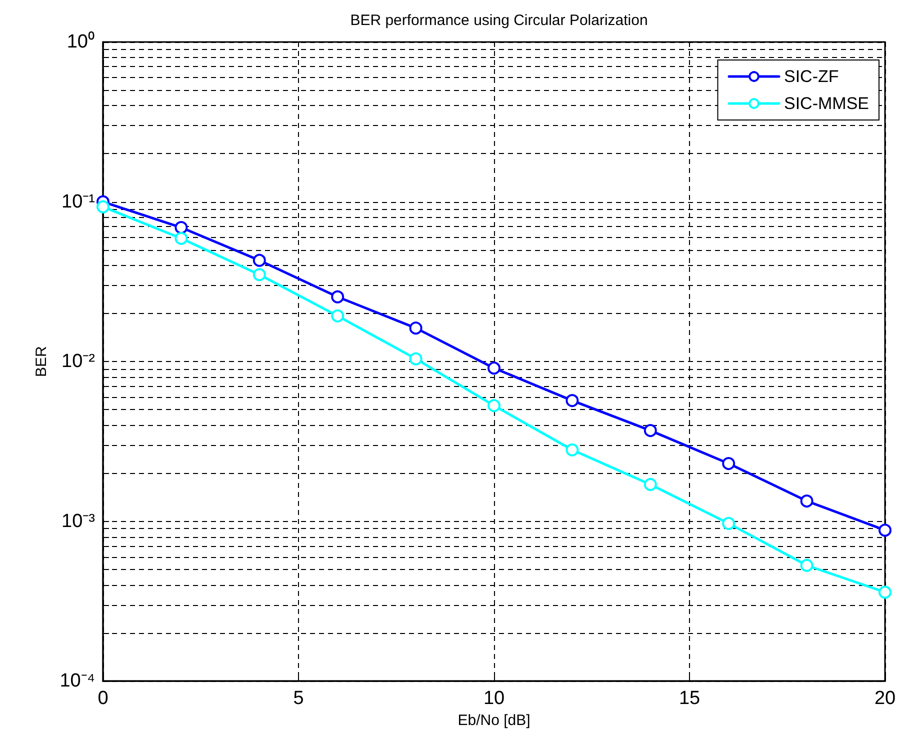 The width and height of the screenshot is (904, 733). I want to click on y-tick-label: 10⁻², so click(78, 361).